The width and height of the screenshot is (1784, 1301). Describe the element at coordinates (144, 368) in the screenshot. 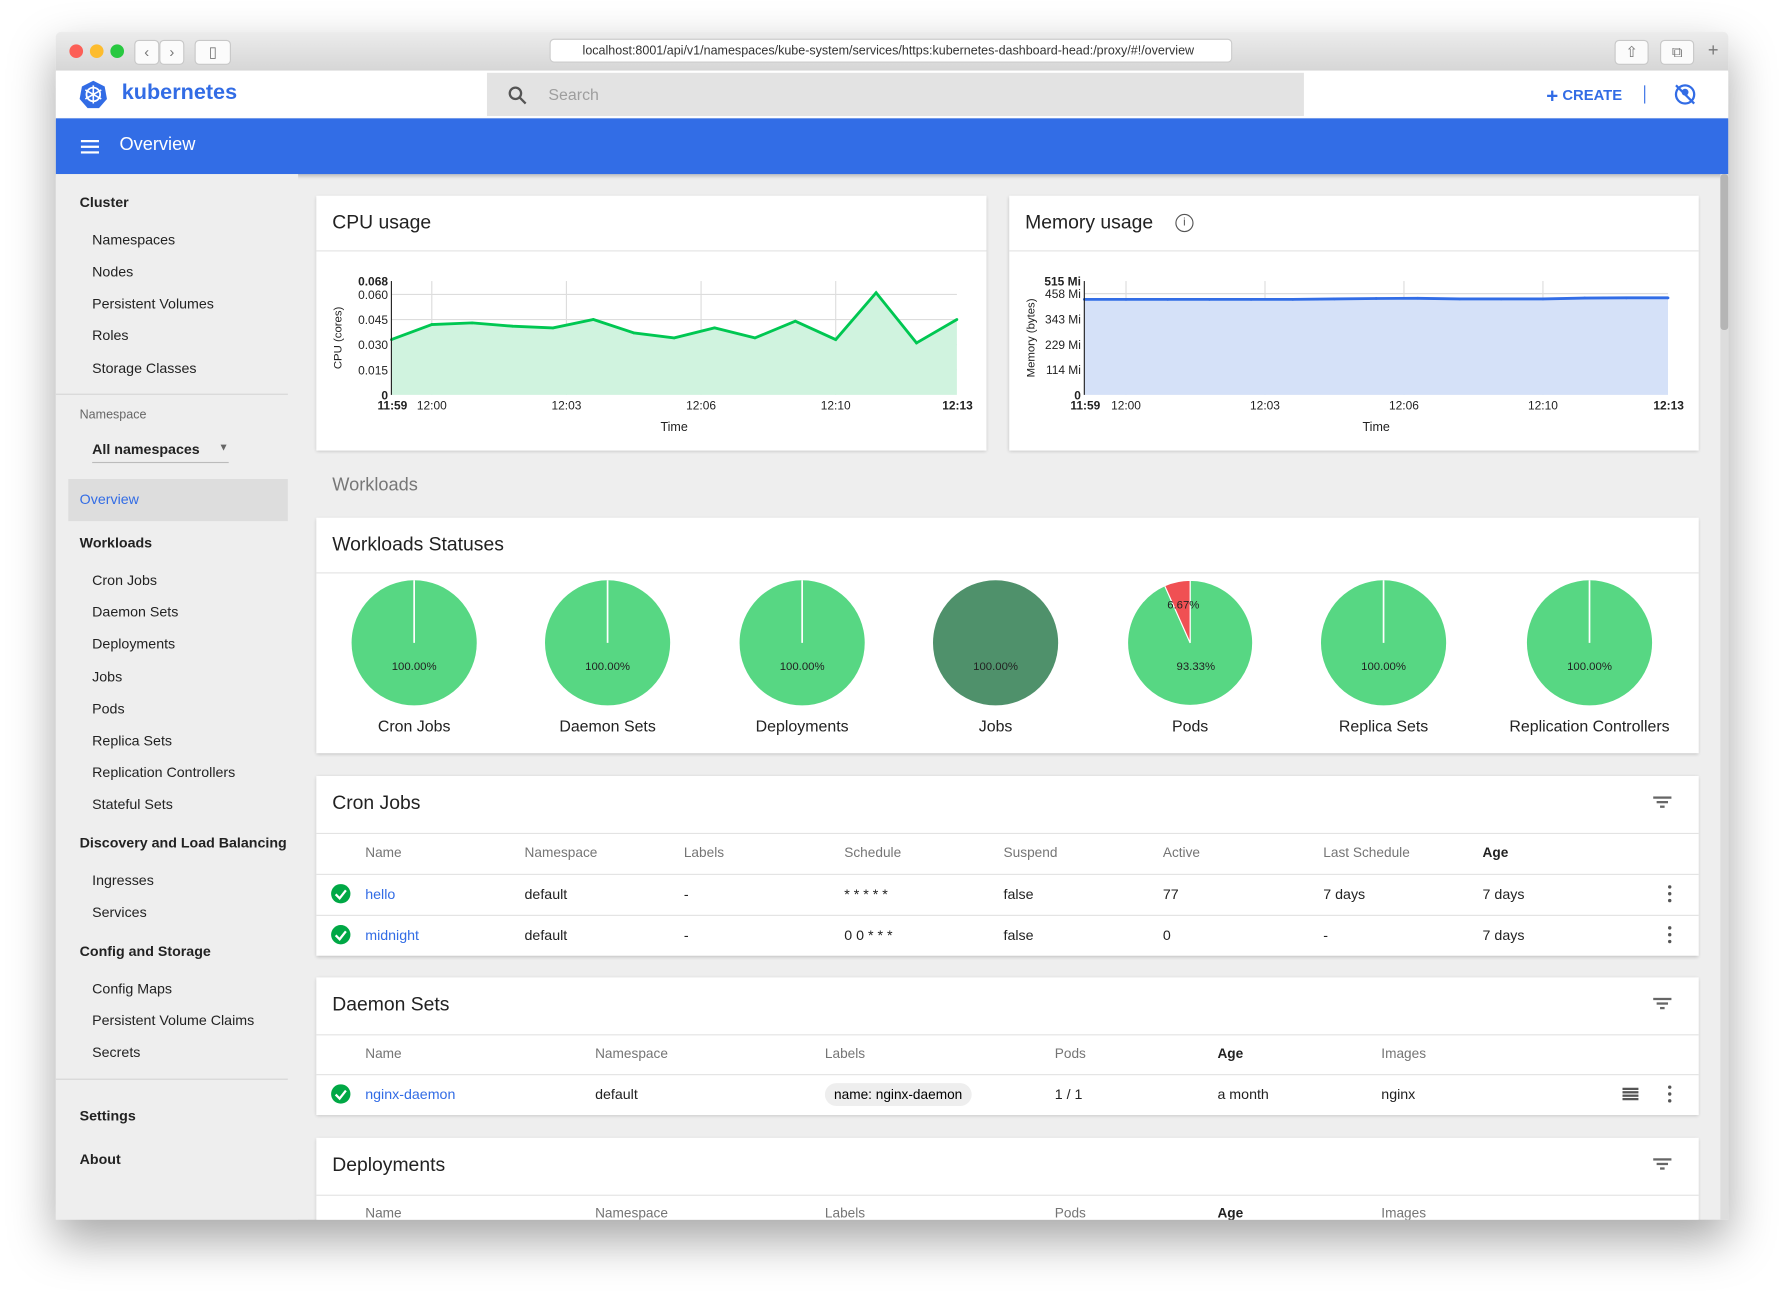

I see `sidebar-item-storage-classes: Storage Classes` at that location.